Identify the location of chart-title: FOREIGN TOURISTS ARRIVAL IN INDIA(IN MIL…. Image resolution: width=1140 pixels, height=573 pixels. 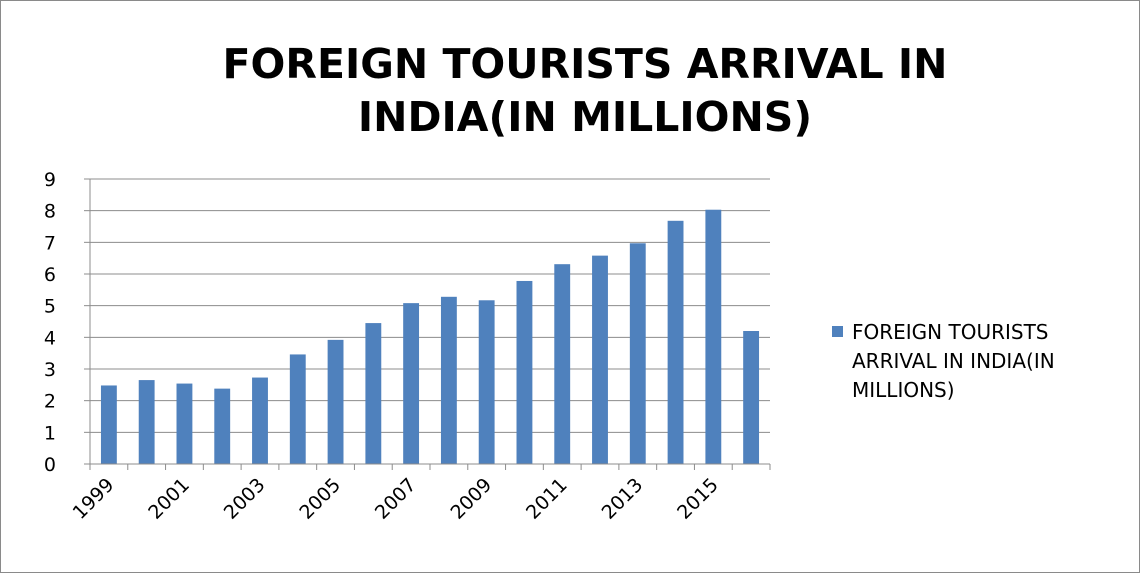
(585, 90).